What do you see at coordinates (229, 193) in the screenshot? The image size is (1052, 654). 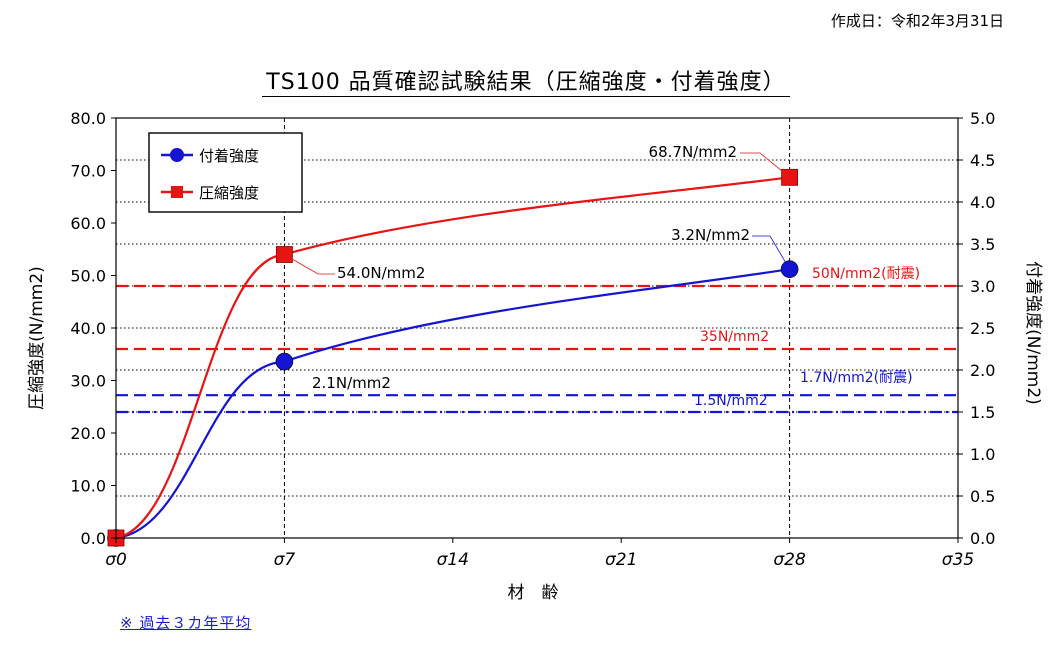 I see `legend-label: 圧縮強度` at bounding box center [229, 193].